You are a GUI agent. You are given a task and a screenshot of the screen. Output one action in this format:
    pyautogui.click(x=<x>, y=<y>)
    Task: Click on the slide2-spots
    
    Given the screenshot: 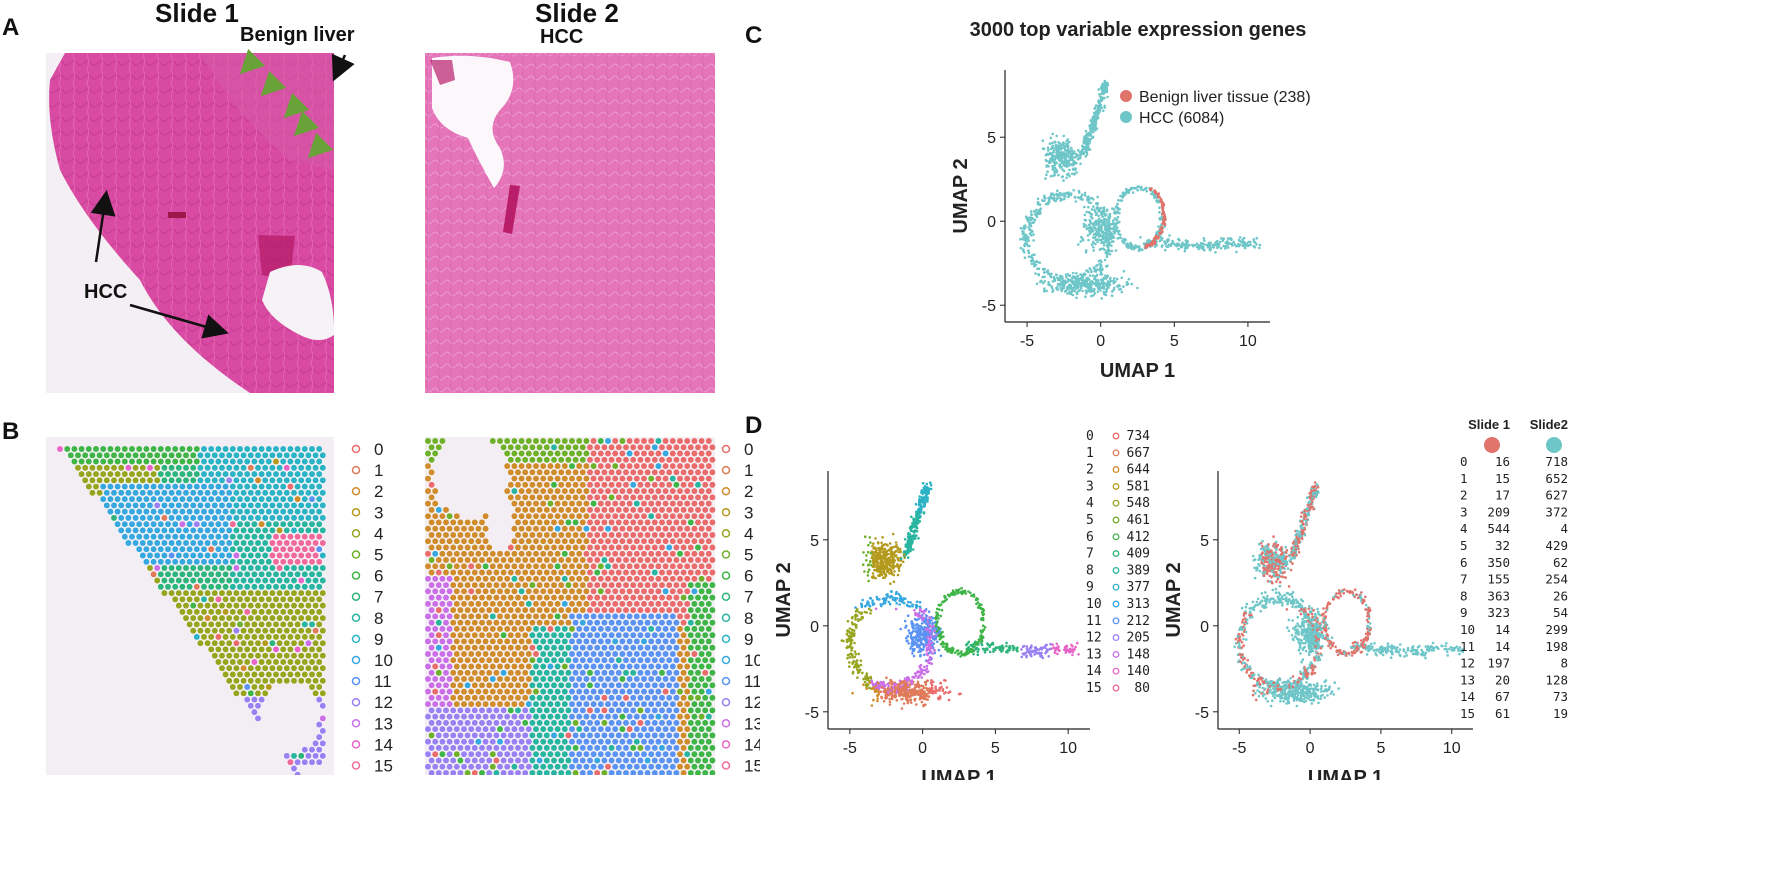 What is the action you would take?
    pyautogui.click(x=570, y=606)
    